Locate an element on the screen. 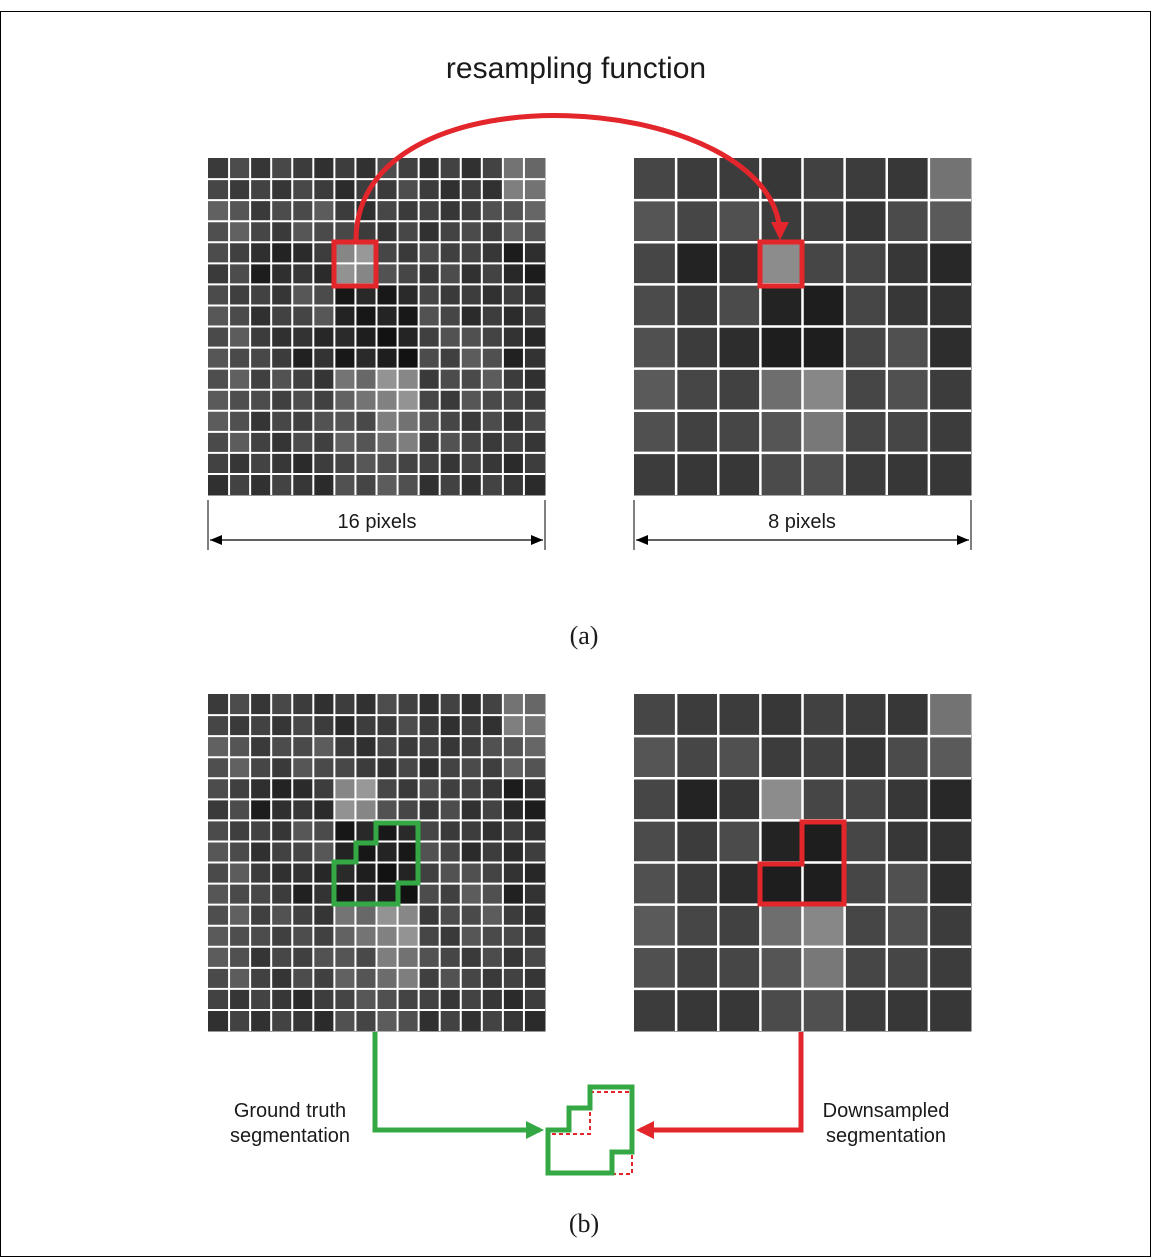  image-16x16-panel-a is located at coordinates (377, 327).